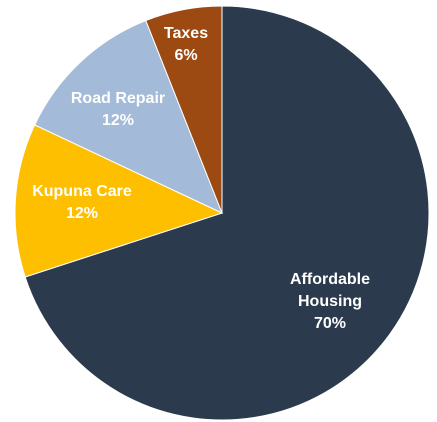 This screenshot has height=422, width=437. What do you see at coordinates (82, 203) in the screenshot?
I see `slice-label: Kupuna Care 12%` at bounding box center [82, 203].